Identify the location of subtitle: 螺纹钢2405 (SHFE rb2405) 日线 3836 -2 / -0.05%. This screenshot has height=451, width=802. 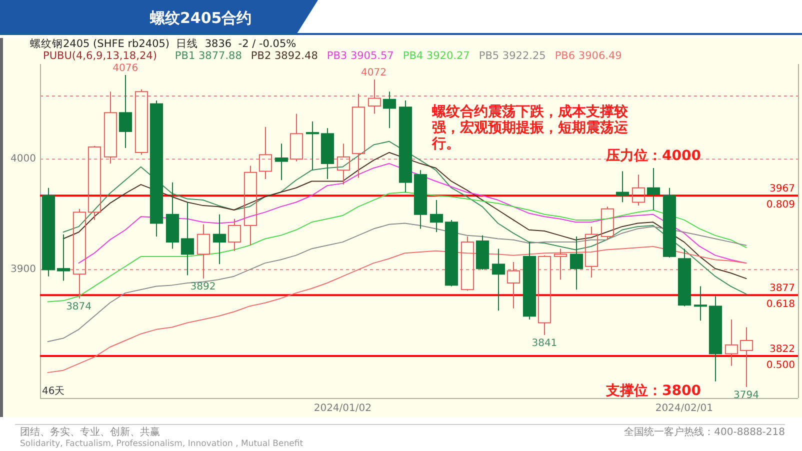
(163, 44).